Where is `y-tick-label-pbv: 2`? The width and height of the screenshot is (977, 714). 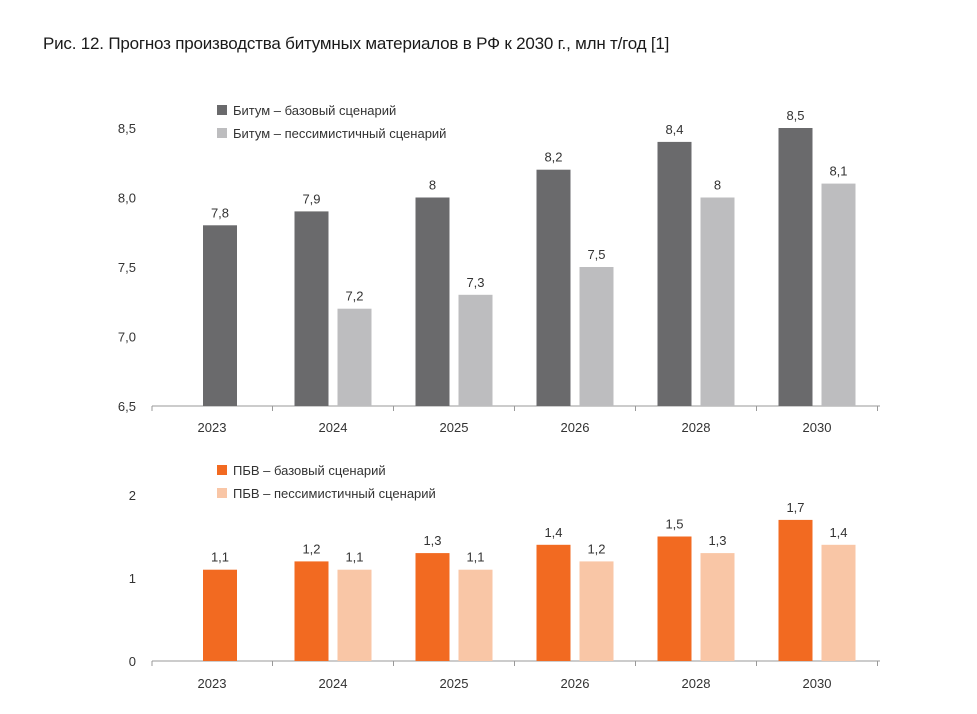 y-tick-label-pbv: 2 is located at coordinates (132, 495).